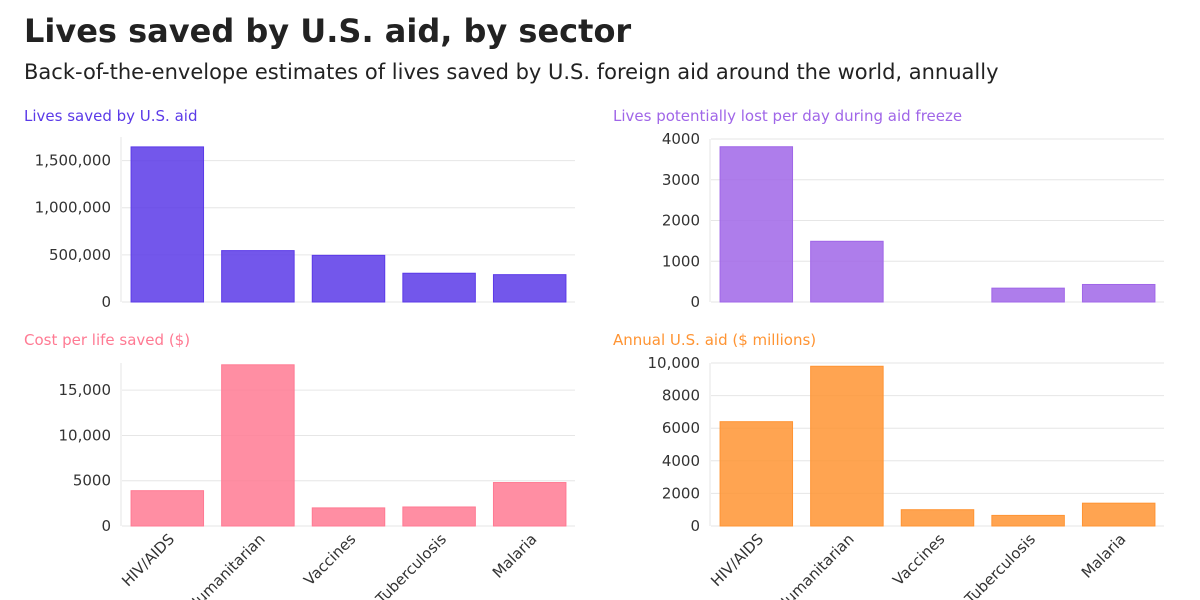 The height and width of the screenshot is (600, 1200). Describe the element at coordinates (328, 31) in the screenshot. I see `chart-title: Lives saved by U.S. aid, by sector` at that location.